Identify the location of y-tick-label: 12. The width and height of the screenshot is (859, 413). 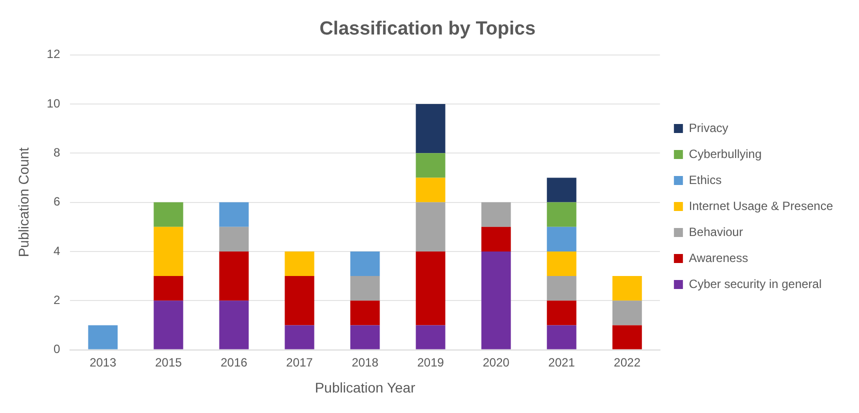
(53, 54).